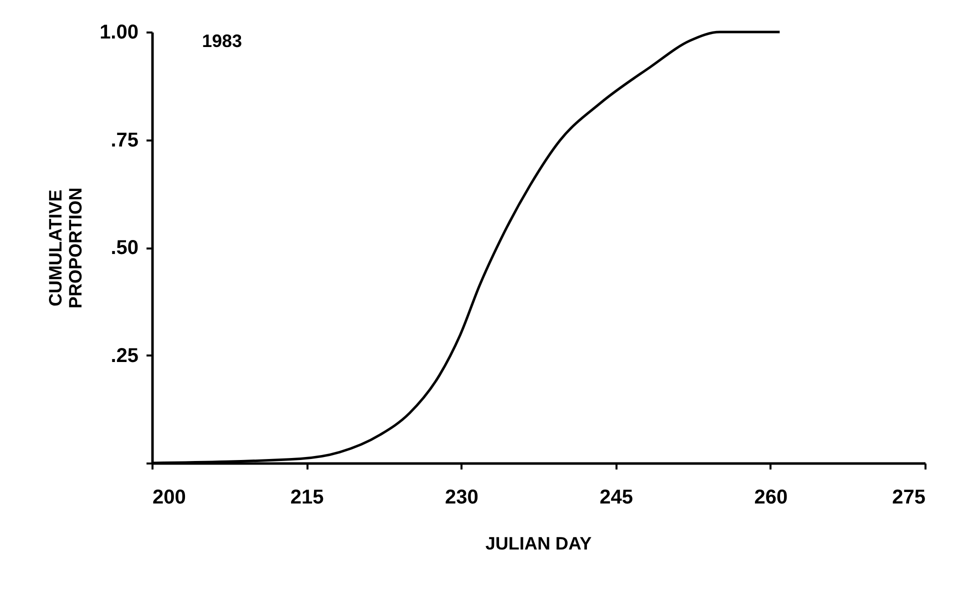  Describe the element at coordinates (538, 544) in the screenshot. I see `x-axis-title: JULIAN DAY` at that location.